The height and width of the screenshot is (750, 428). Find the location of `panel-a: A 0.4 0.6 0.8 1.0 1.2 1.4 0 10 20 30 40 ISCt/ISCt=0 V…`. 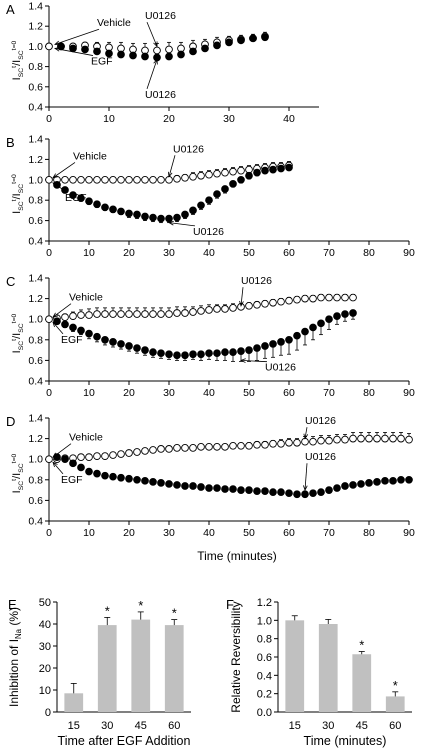

panel-a: A 0.4 0.6 0.8 1.0 1.2 1.4 0 10 20 30 40 ISCt/ISCt=0 V… is located at coordinates (162, 63).